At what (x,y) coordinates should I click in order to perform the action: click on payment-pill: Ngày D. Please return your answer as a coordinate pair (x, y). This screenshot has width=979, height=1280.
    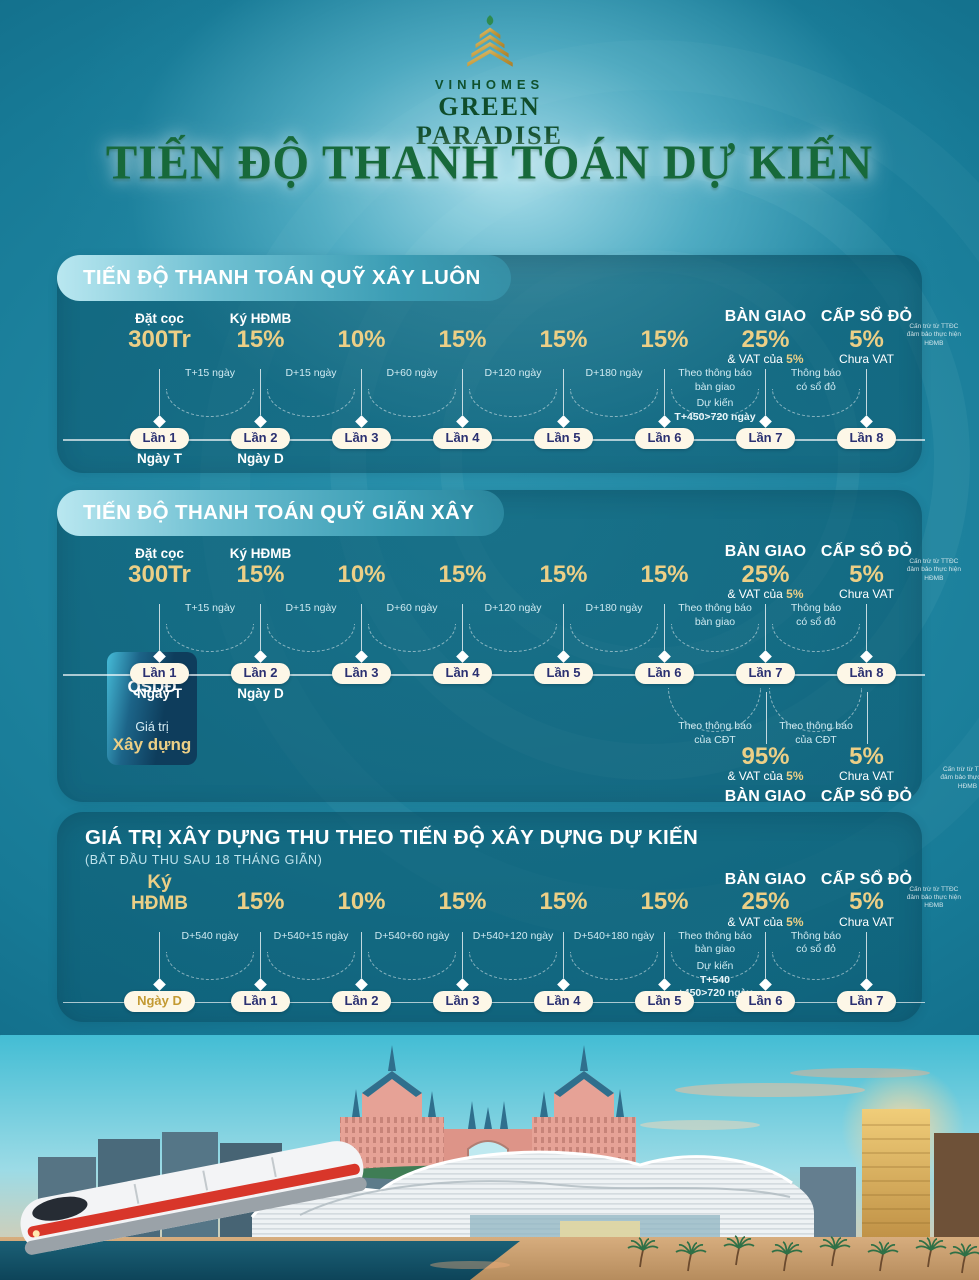
    Looking at the image, I should click on (159, 1001).